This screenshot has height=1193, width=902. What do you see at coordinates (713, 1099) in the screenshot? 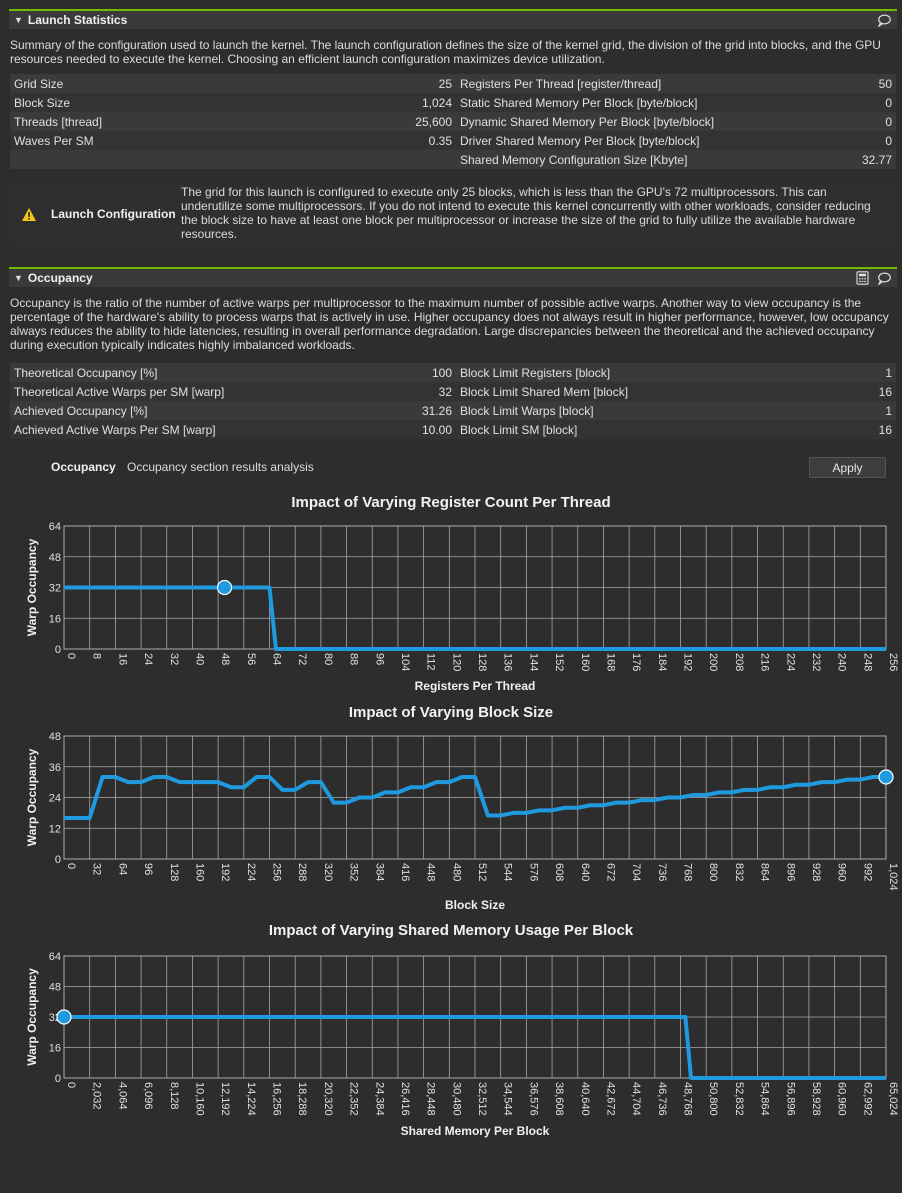
I see `x-tick-label: 50,800` at bounding box center [713, 1099].